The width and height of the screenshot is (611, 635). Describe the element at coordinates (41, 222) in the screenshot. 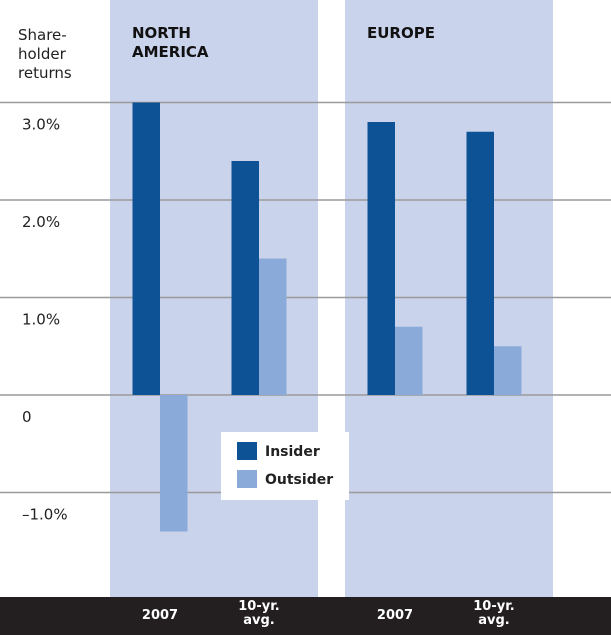

I see `y-tick-label: 2.0%` at that location.